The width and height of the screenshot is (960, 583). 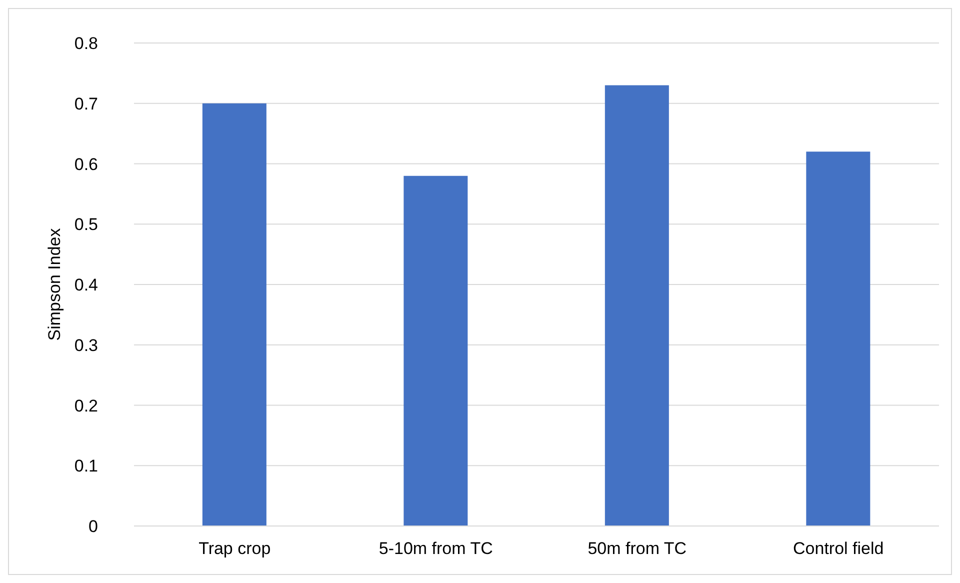 What do you see at coordinates (234, 548) in the screenshot?
I see `x-tick-label: Trap crop` at bounding box center [234, 548].